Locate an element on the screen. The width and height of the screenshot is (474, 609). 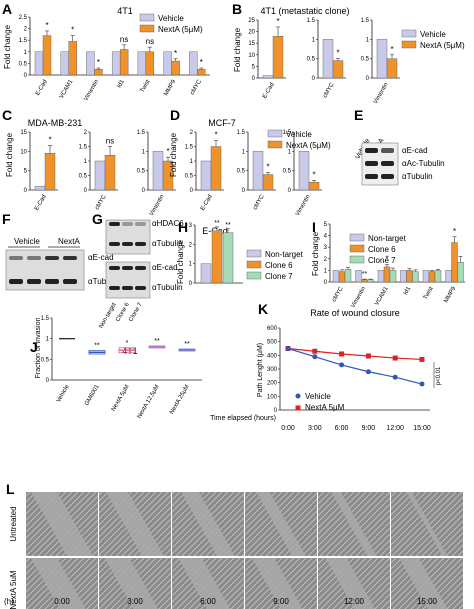
panel-c-chart-2-ytick-label: 0 is located at coordinates (144, 191).